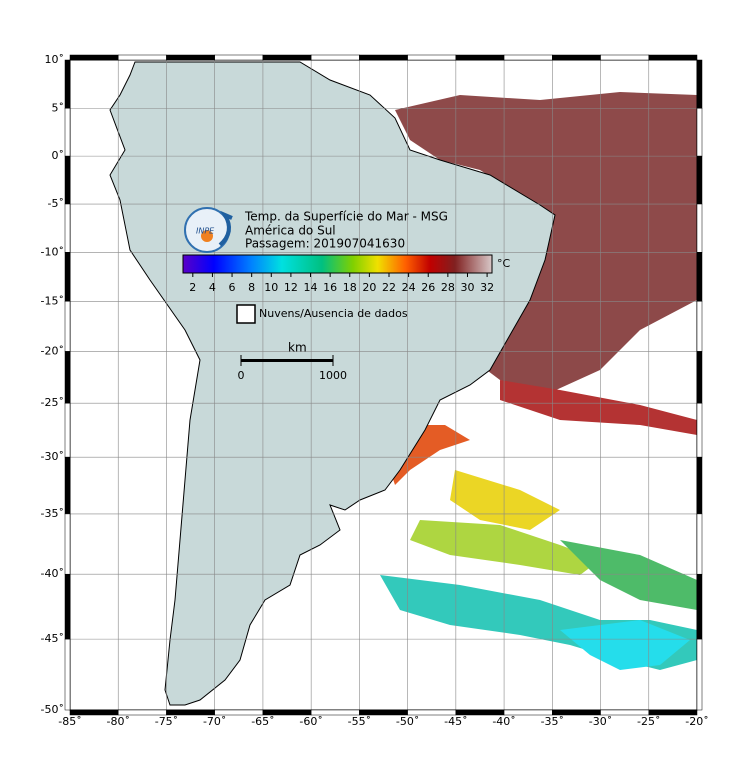  I want to click on colorbar-tick-label: 12, so click(291, 287).